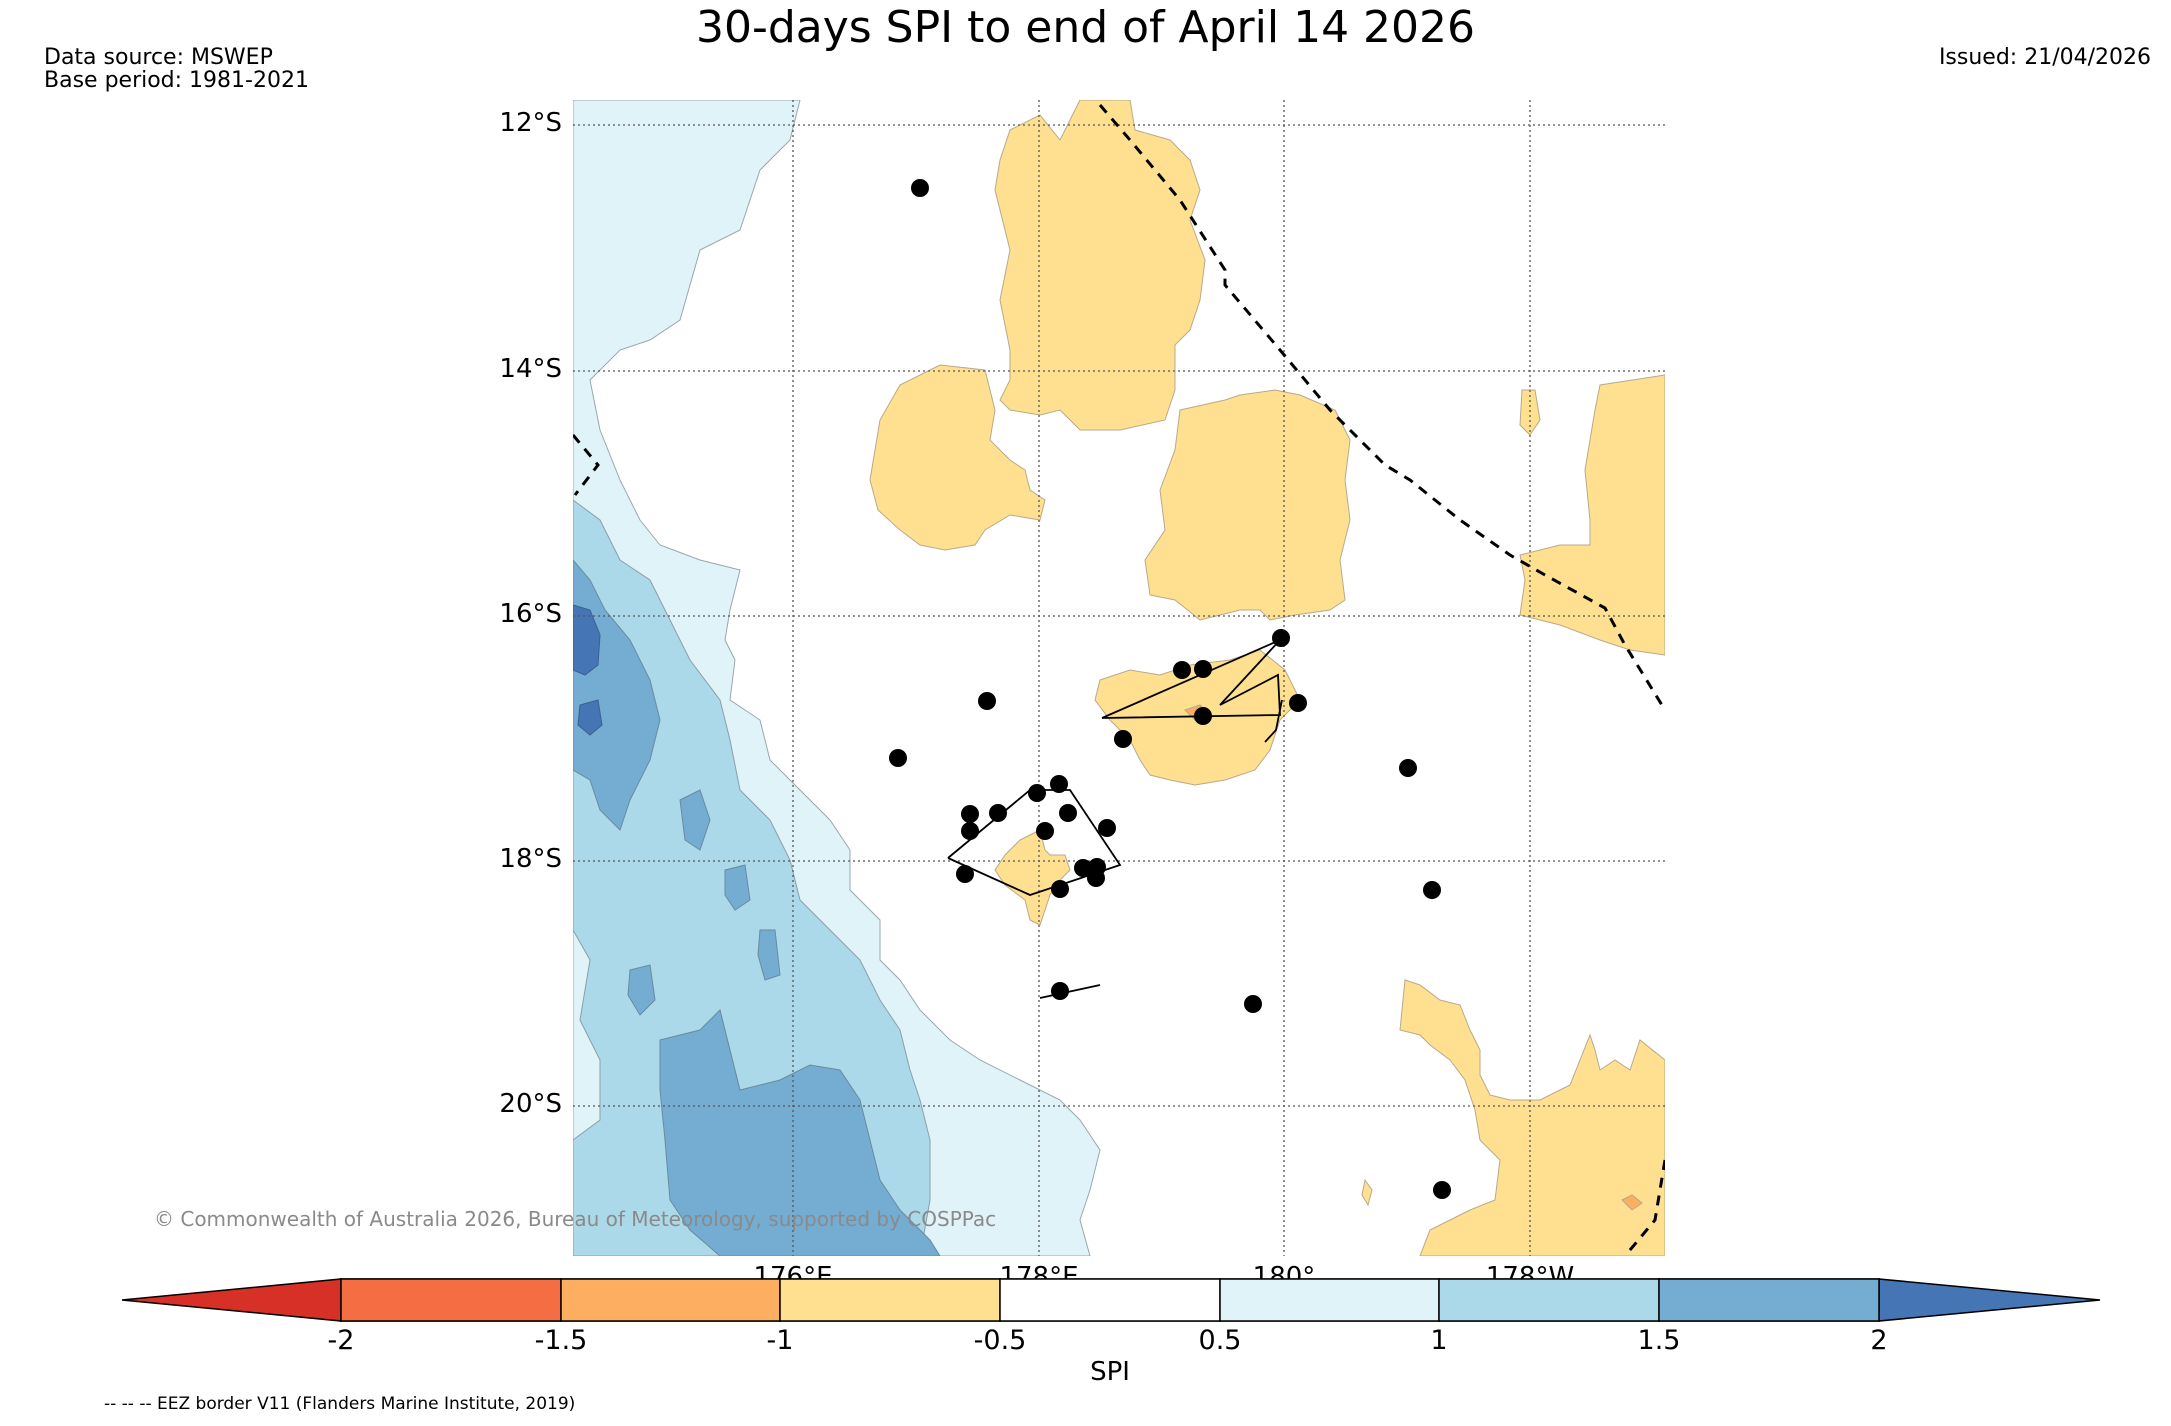 Image resolution: width=2171 pixels, height=1426 pixels. I want to click on lon-label-176e: 176°E, so click(793, 1277).